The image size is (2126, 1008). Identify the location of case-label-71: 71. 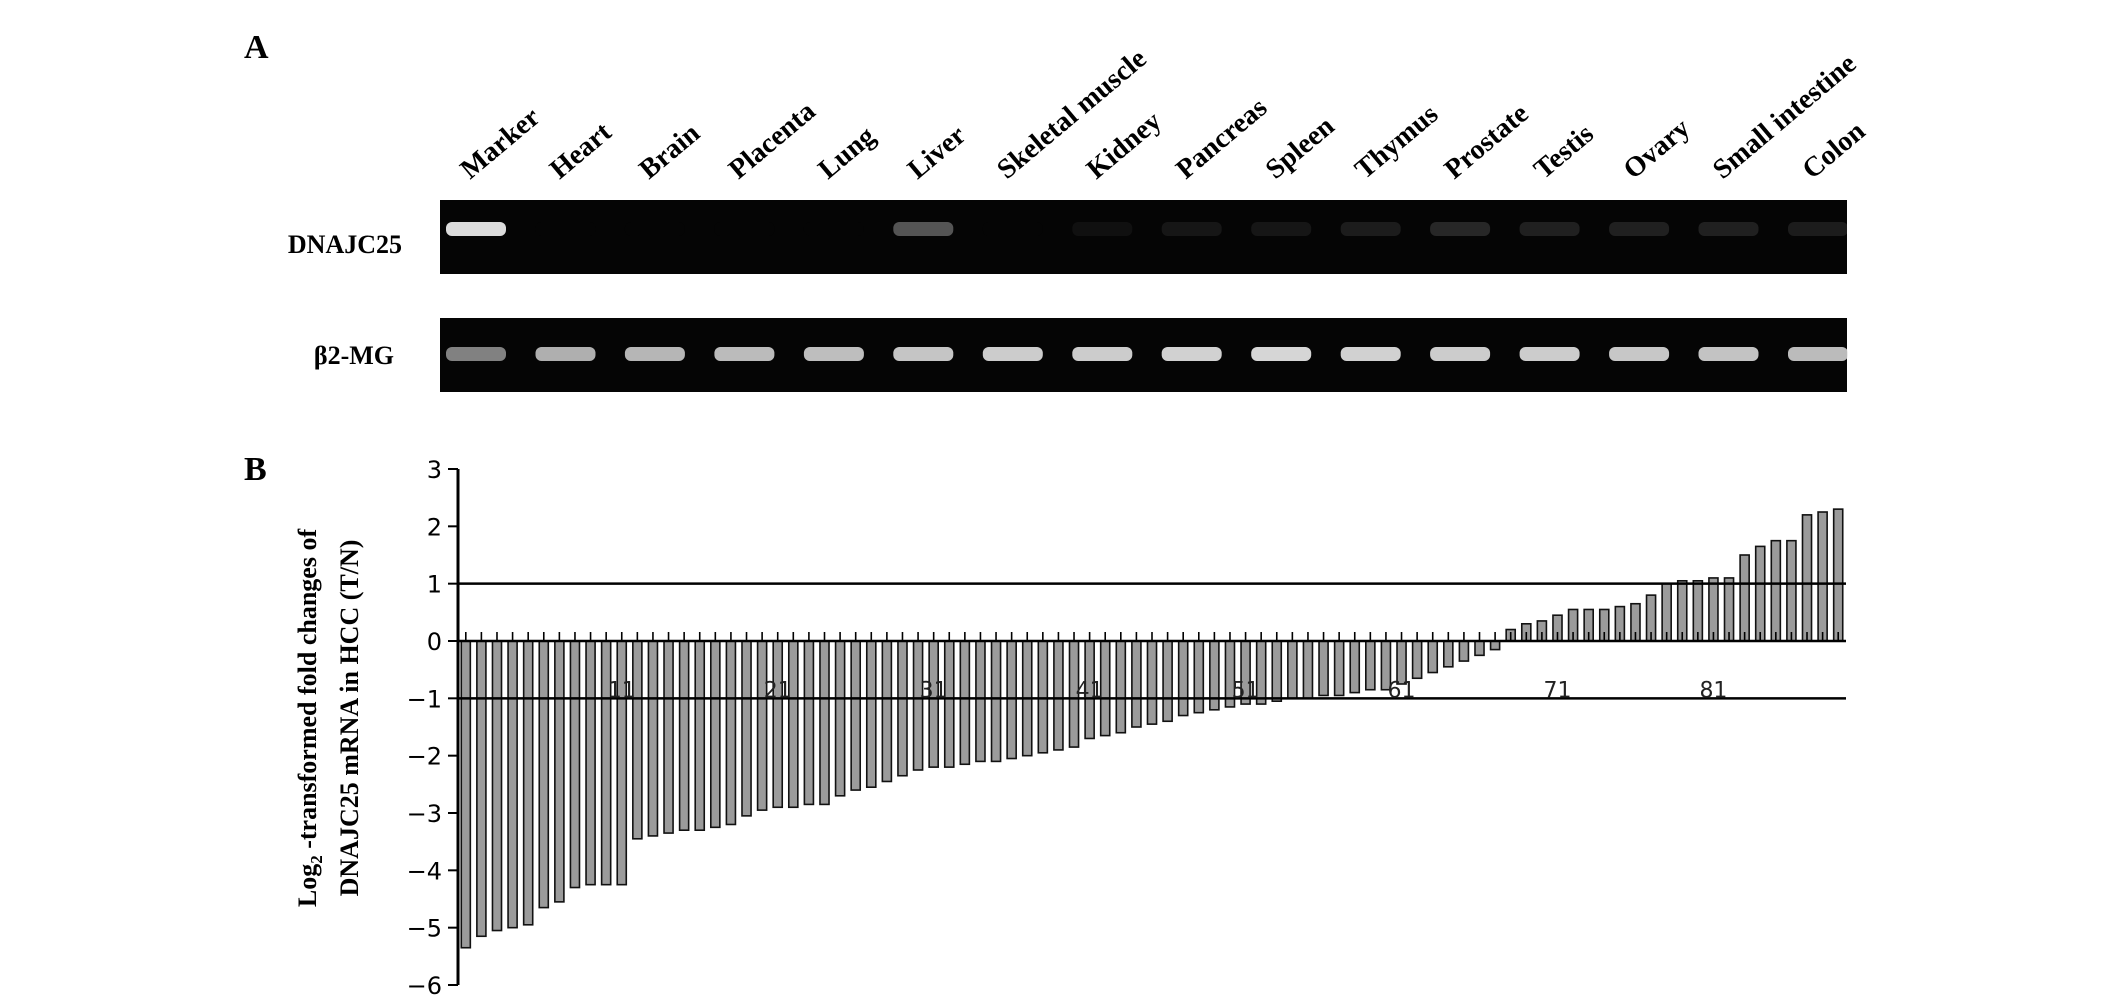
(1557, 690).